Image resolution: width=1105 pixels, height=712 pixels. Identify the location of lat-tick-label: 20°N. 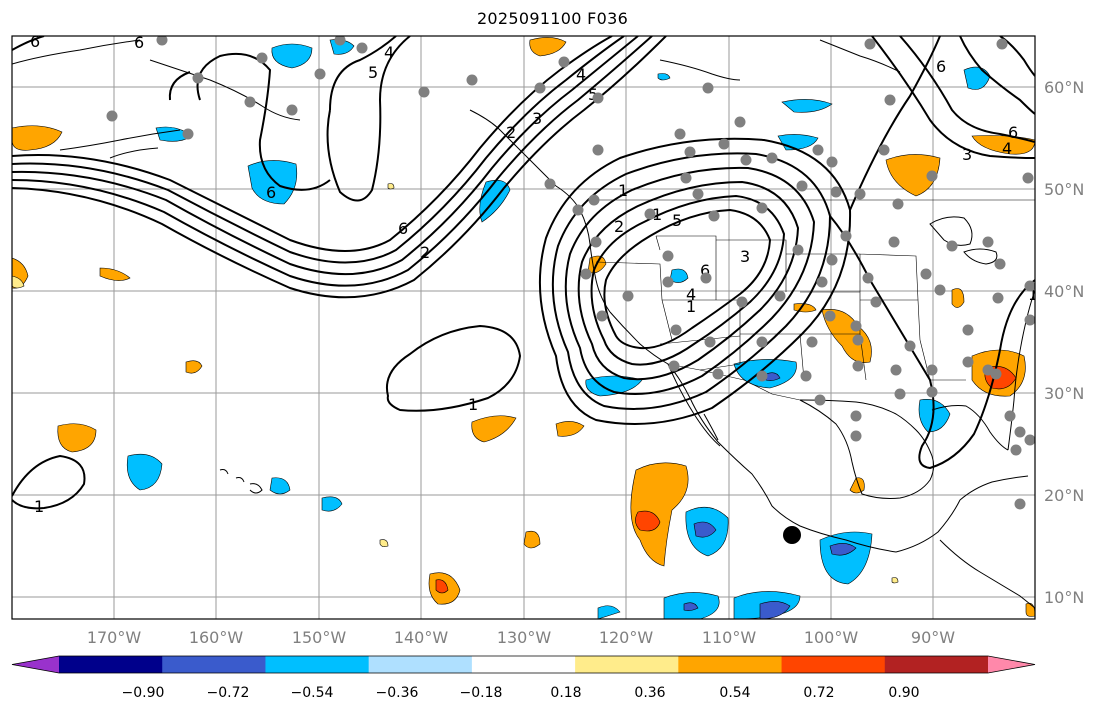
(1064, 495).